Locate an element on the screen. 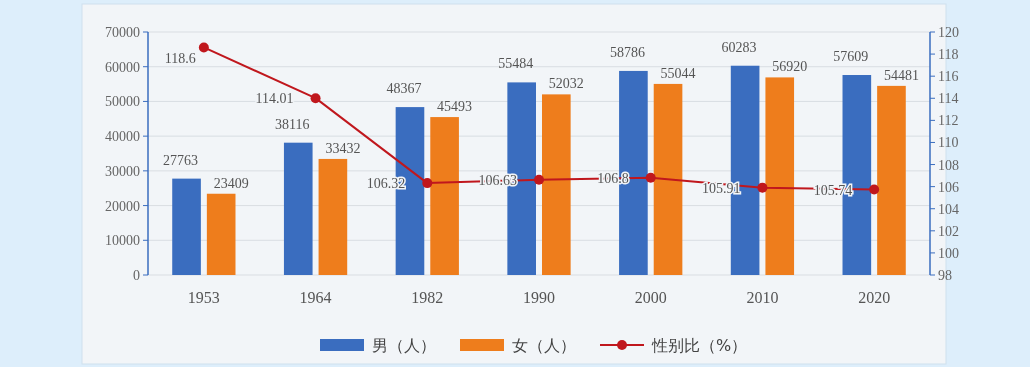 This screenshot has height=367, width=1030. data-label: 54481 is located at coordinates (901, 75).